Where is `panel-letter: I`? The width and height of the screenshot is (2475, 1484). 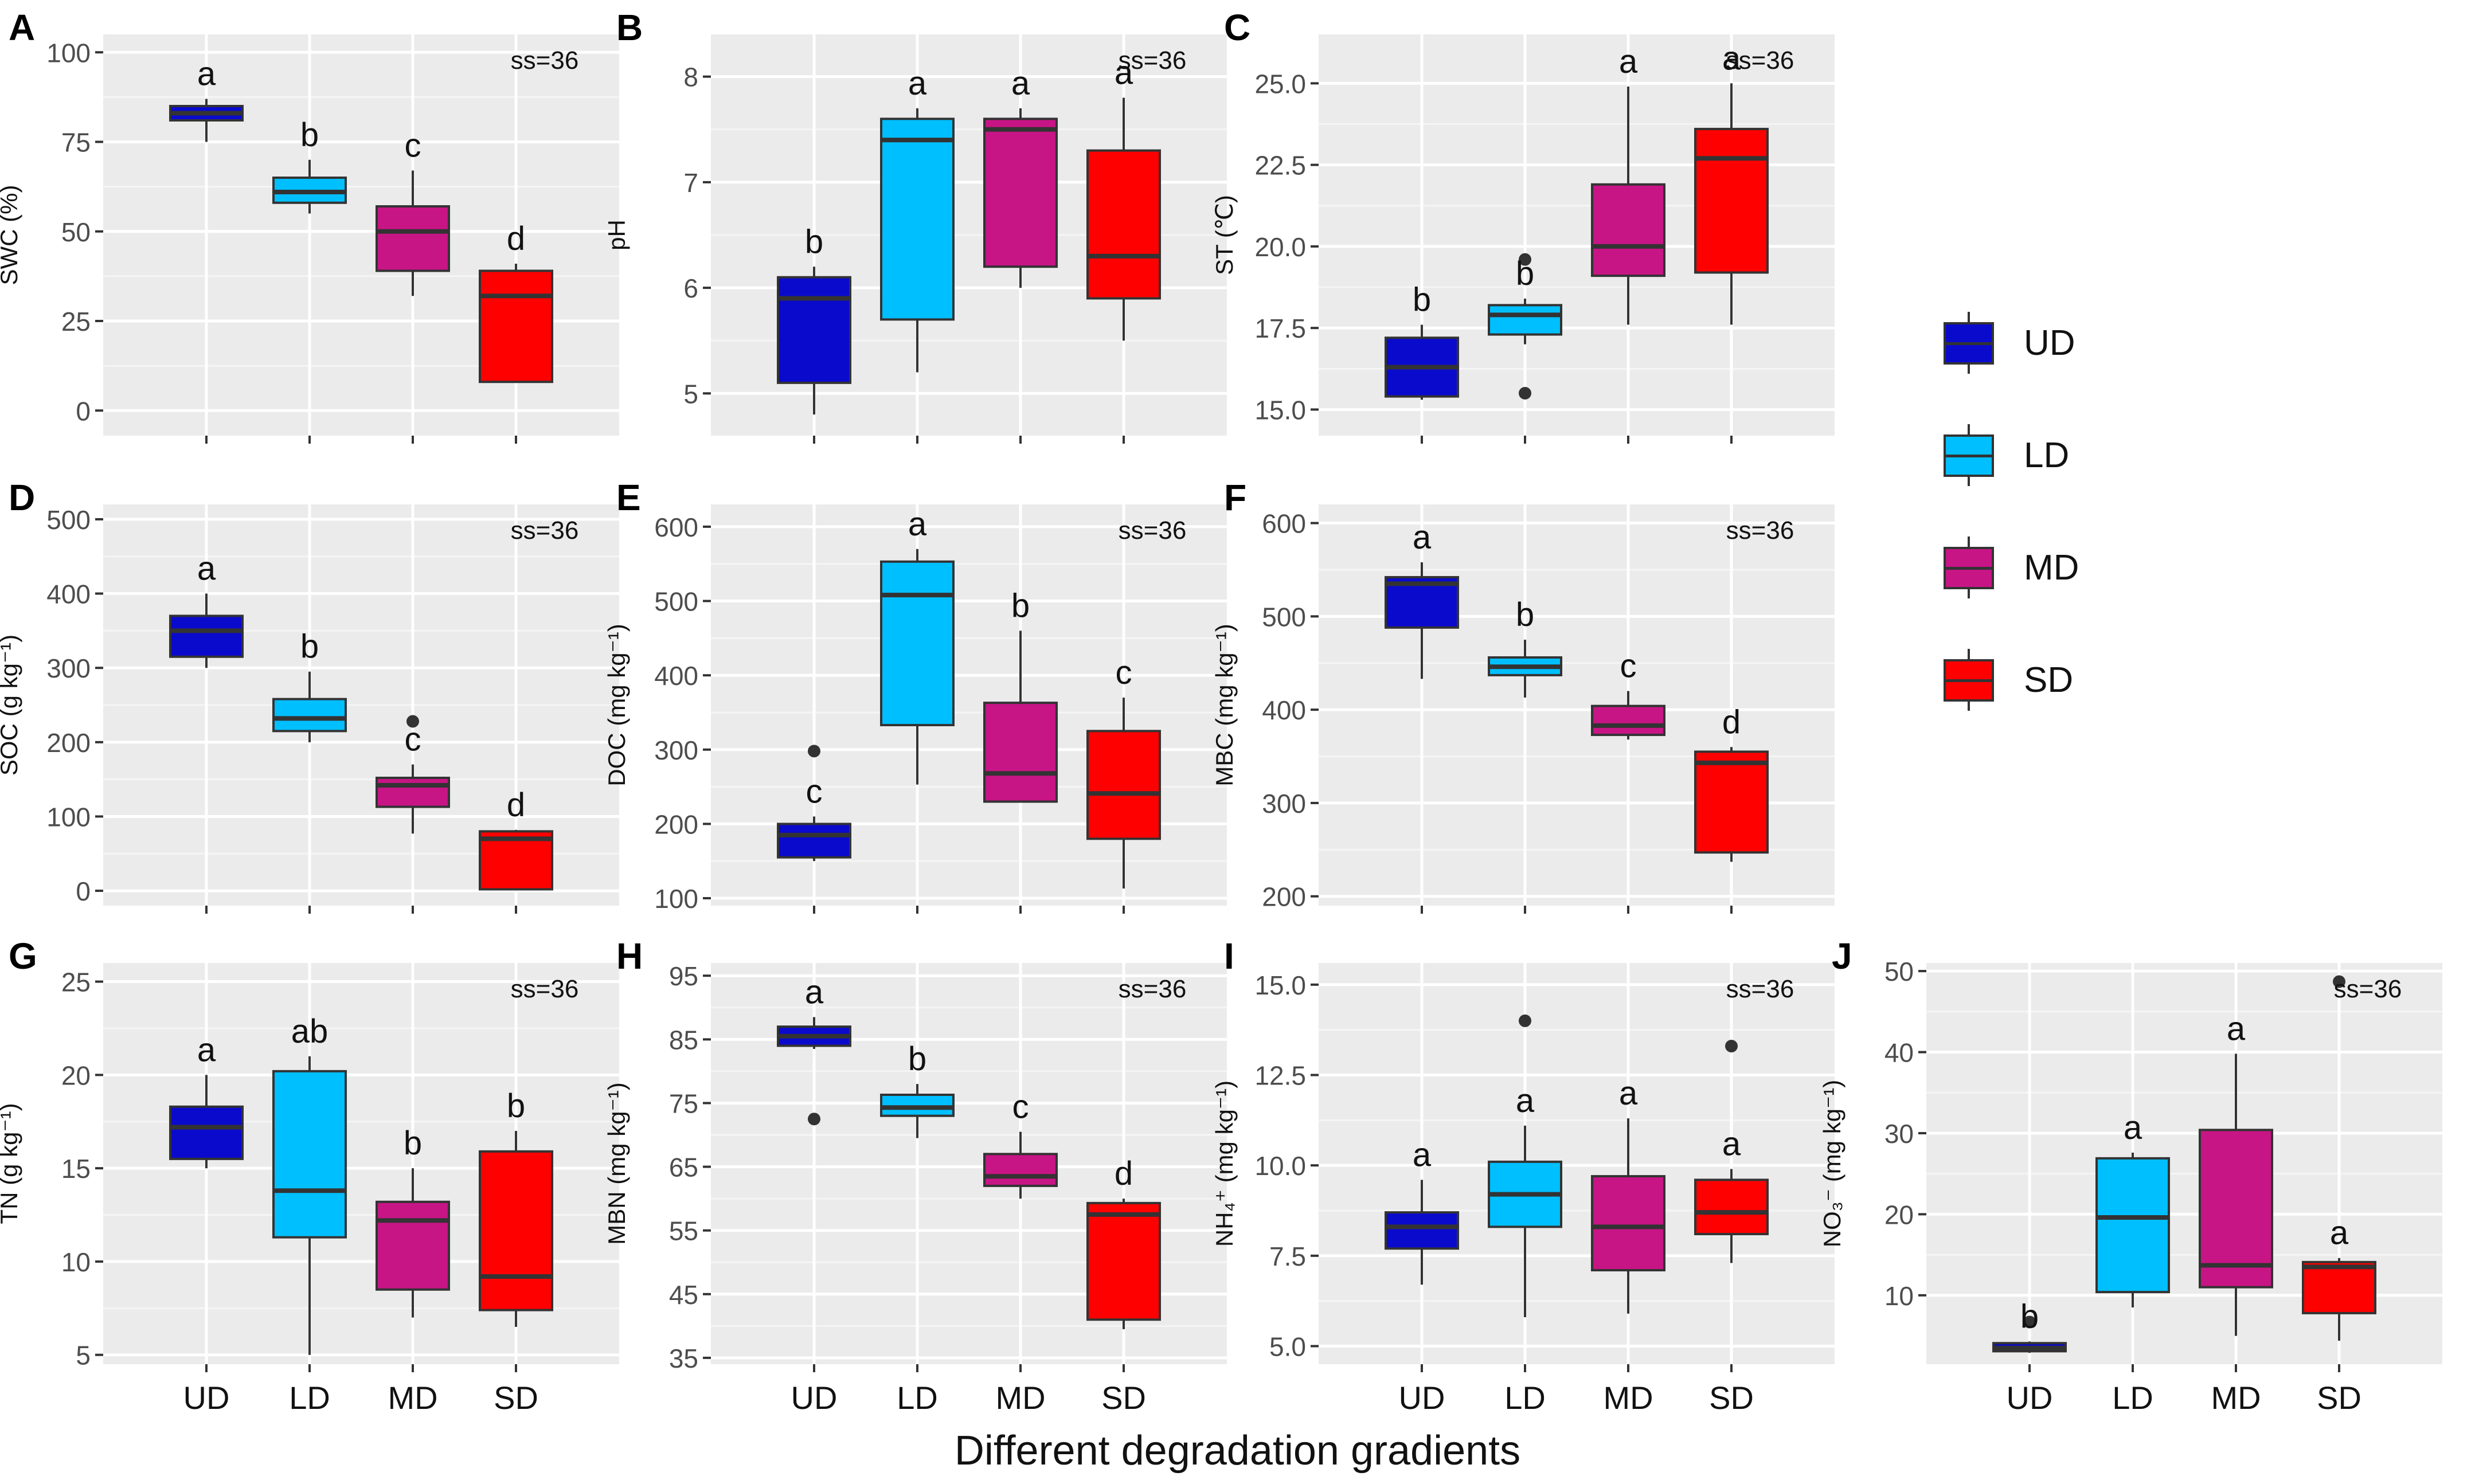 panel-letter: I is located at coordinates (1229, 956).